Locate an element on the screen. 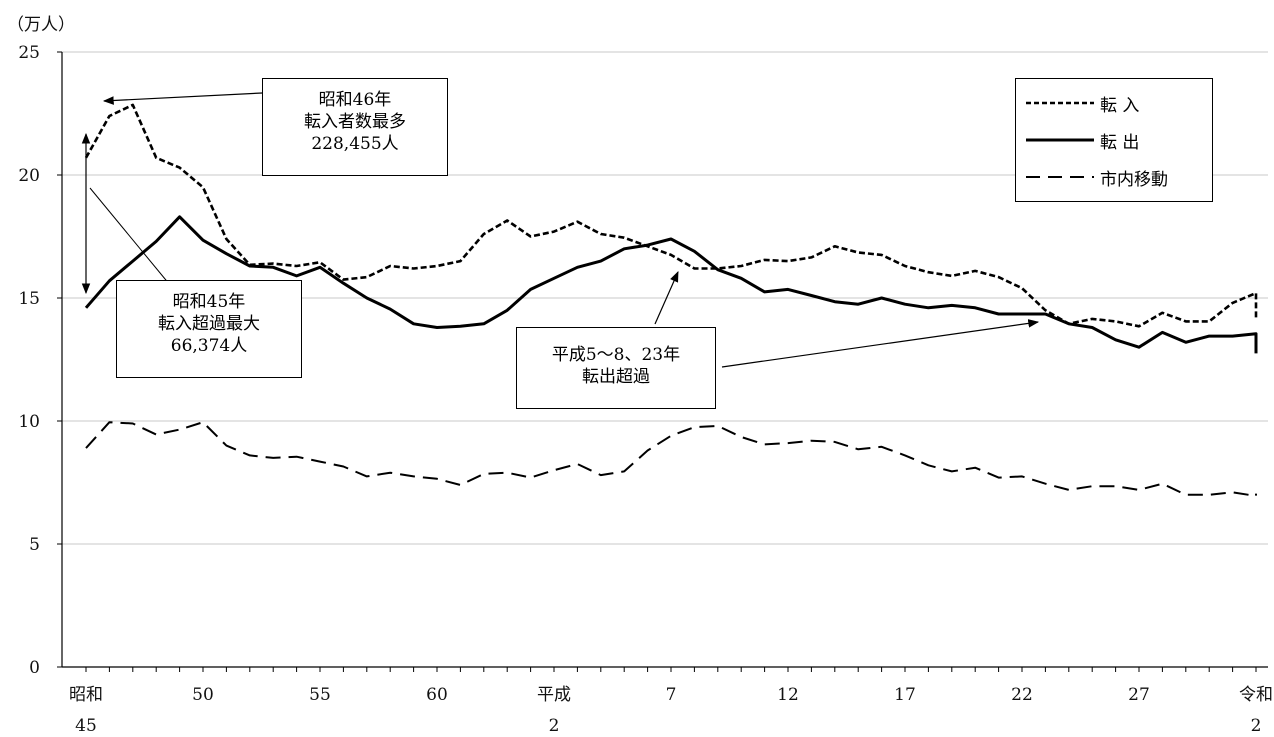  legend: 転 入 転 出 市内移動 is located at coordinates (1114, 140).